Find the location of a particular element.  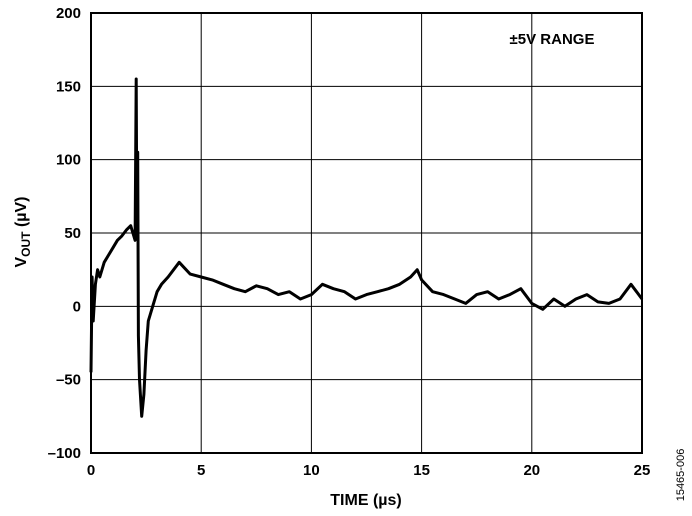

figure-id: 15465-006 is located at coordinates (681, 475).